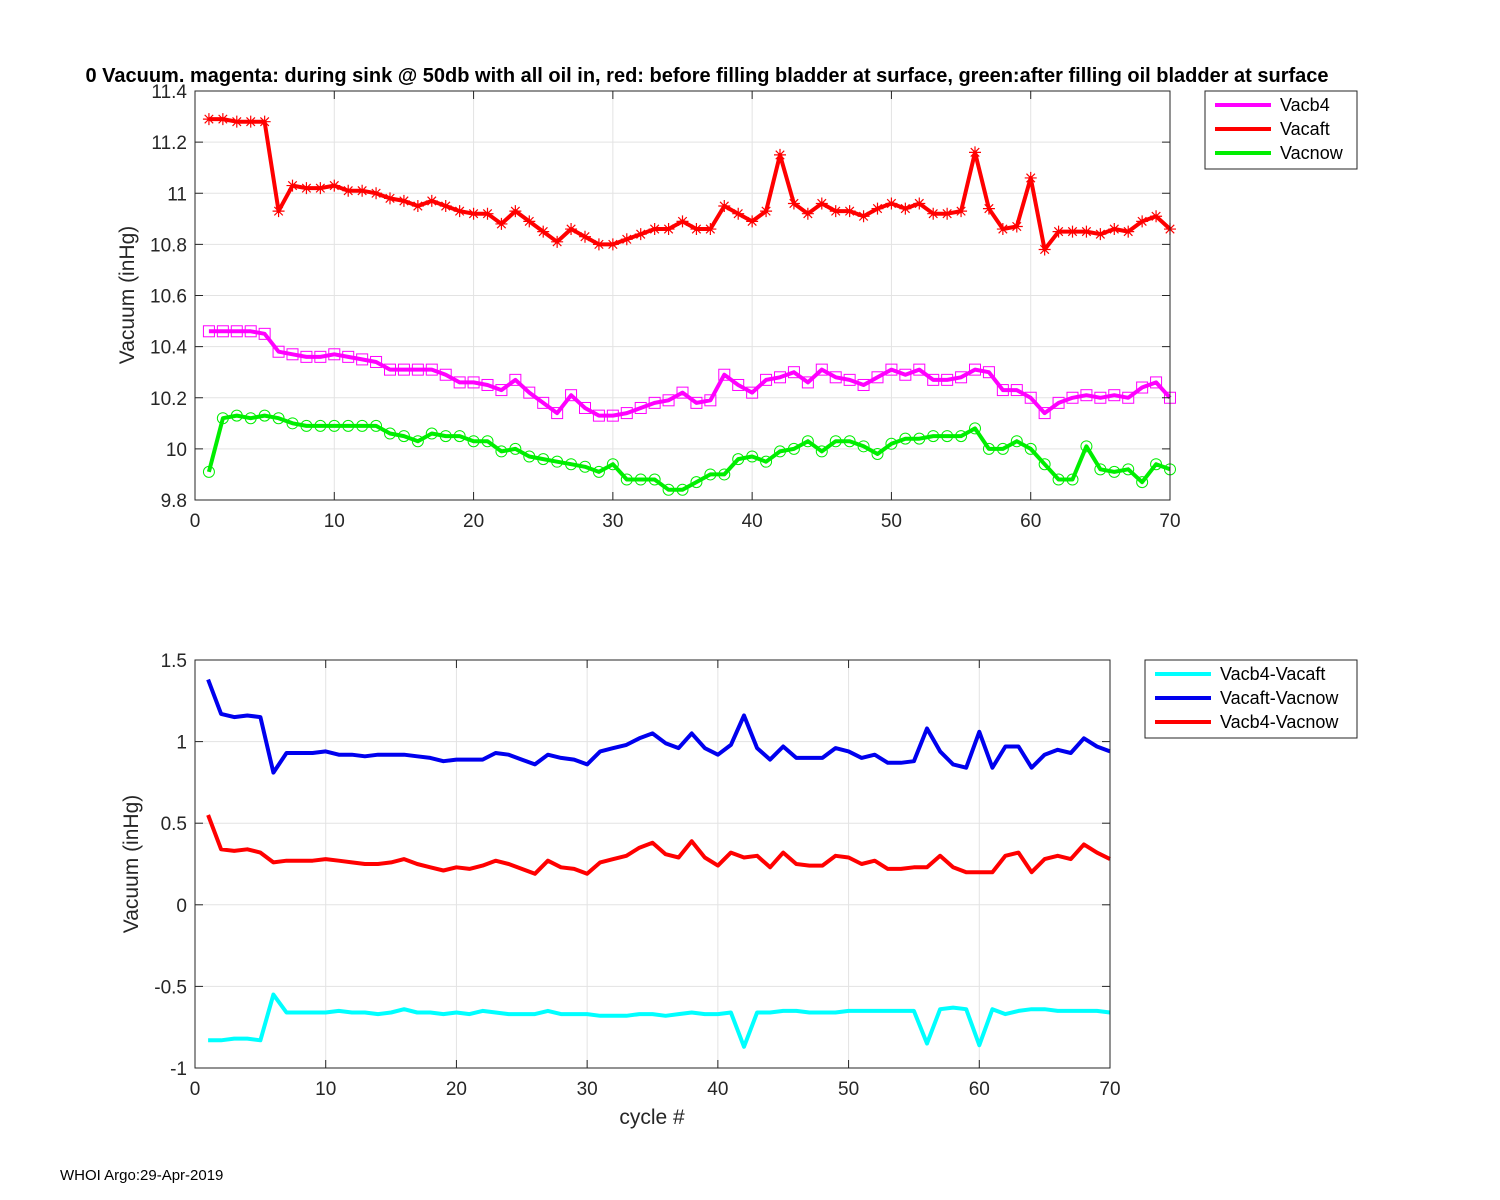  Describe the element at coordinates (174, 501) in the screenshot. I see `y-tick-label: 9.8` at that location.